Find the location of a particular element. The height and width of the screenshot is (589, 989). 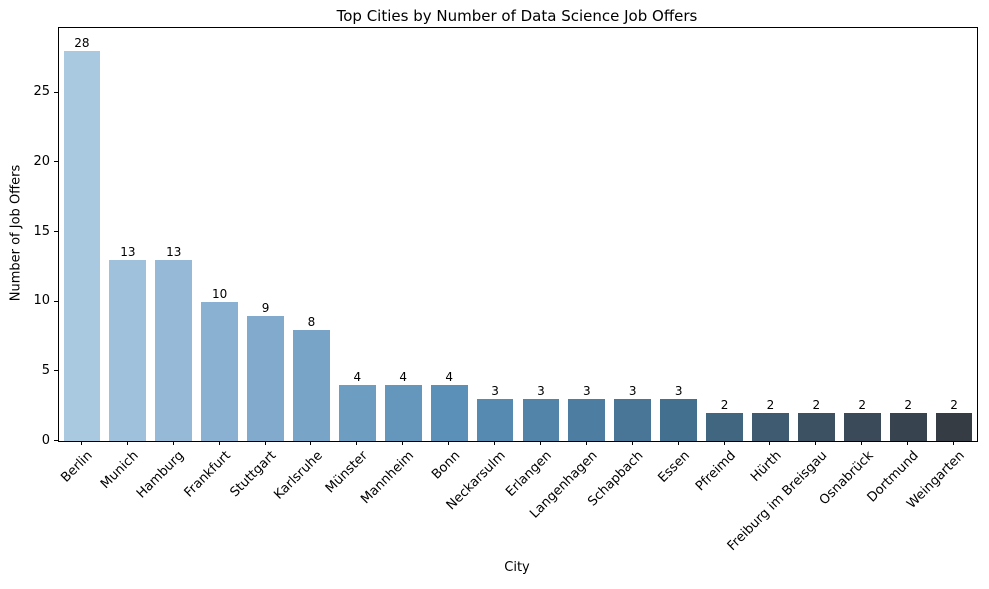

bar-schapbach is located at coordinates (633, 420).